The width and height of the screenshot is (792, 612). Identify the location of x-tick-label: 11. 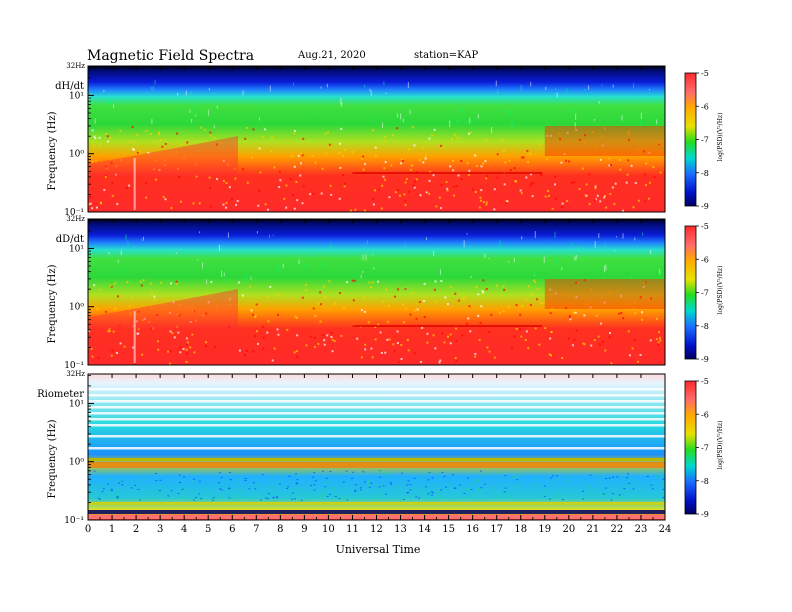
(352, 529).